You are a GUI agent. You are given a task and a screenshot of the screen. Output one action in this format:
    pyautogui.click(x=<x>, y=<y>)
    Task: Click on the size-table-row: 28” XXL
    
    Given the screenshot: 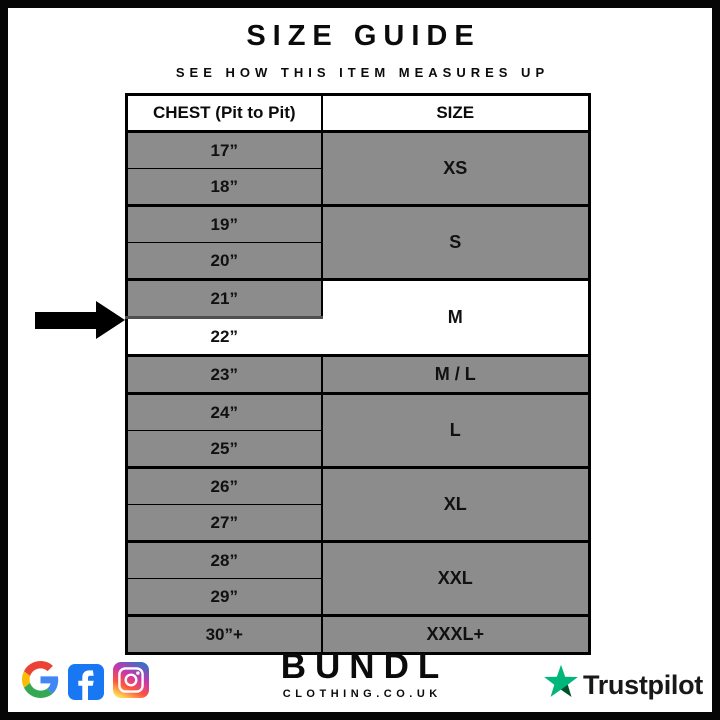 What is the action you would take?
    pyautogui.click(x=358, y=578)
    